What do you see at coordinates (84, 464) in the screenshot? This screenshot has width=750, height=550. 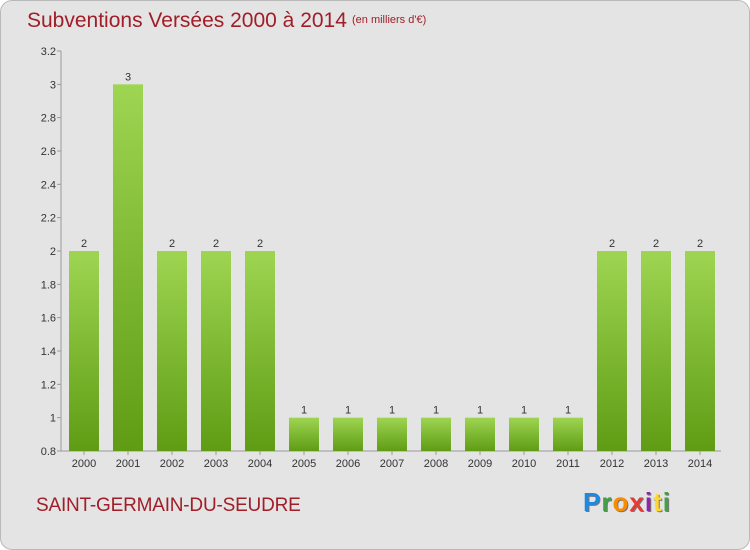 I see `x-tick-label: 2000` at bounding box center [84, 464].